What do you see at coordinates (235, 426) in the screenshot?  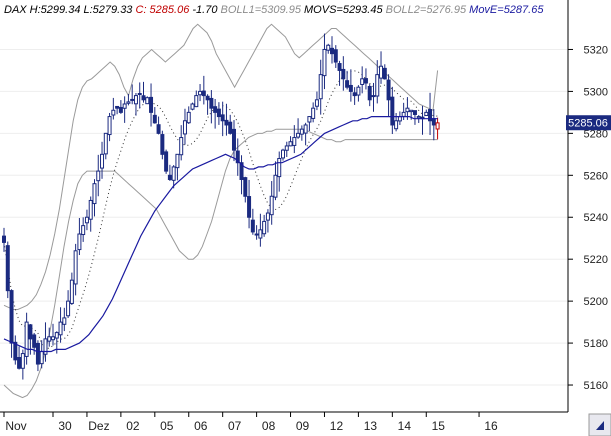 I see `x-tick-label: 07` at bounding box center [235, 426].